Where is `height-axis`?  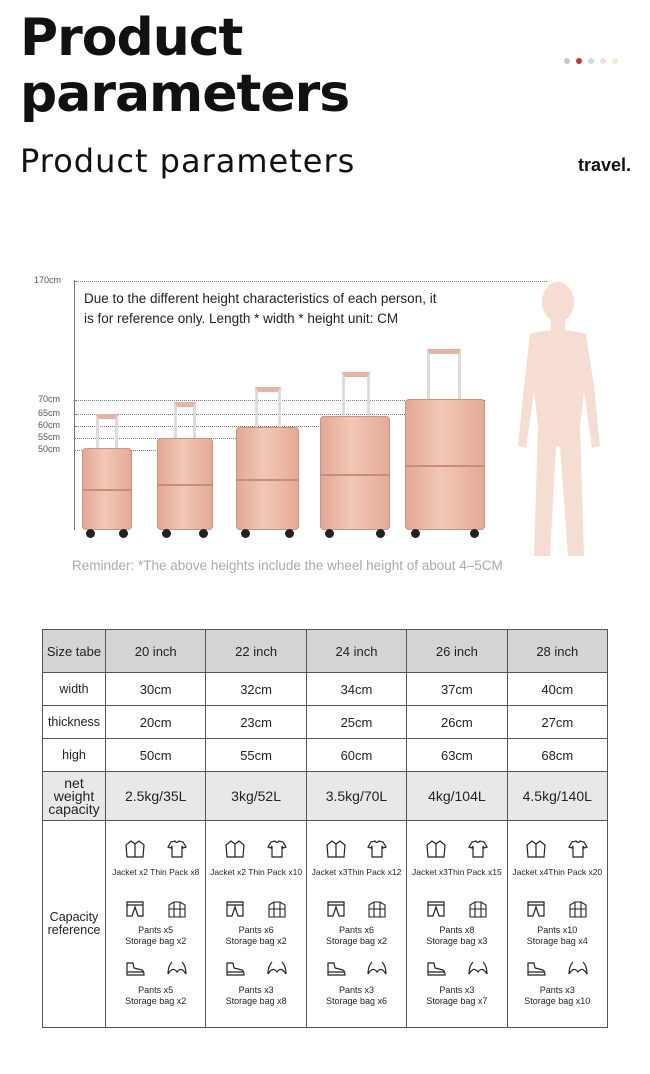
height-axis is located at coordinates (74, 405).